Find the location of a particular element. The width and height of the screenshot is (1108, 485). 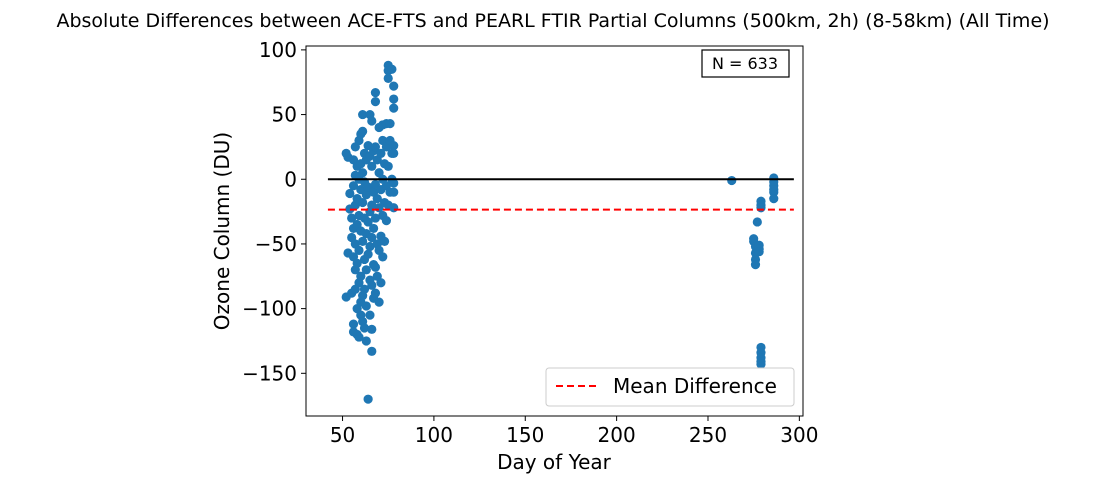

y-tick-label: −50 is located at coordinates (276, 244).